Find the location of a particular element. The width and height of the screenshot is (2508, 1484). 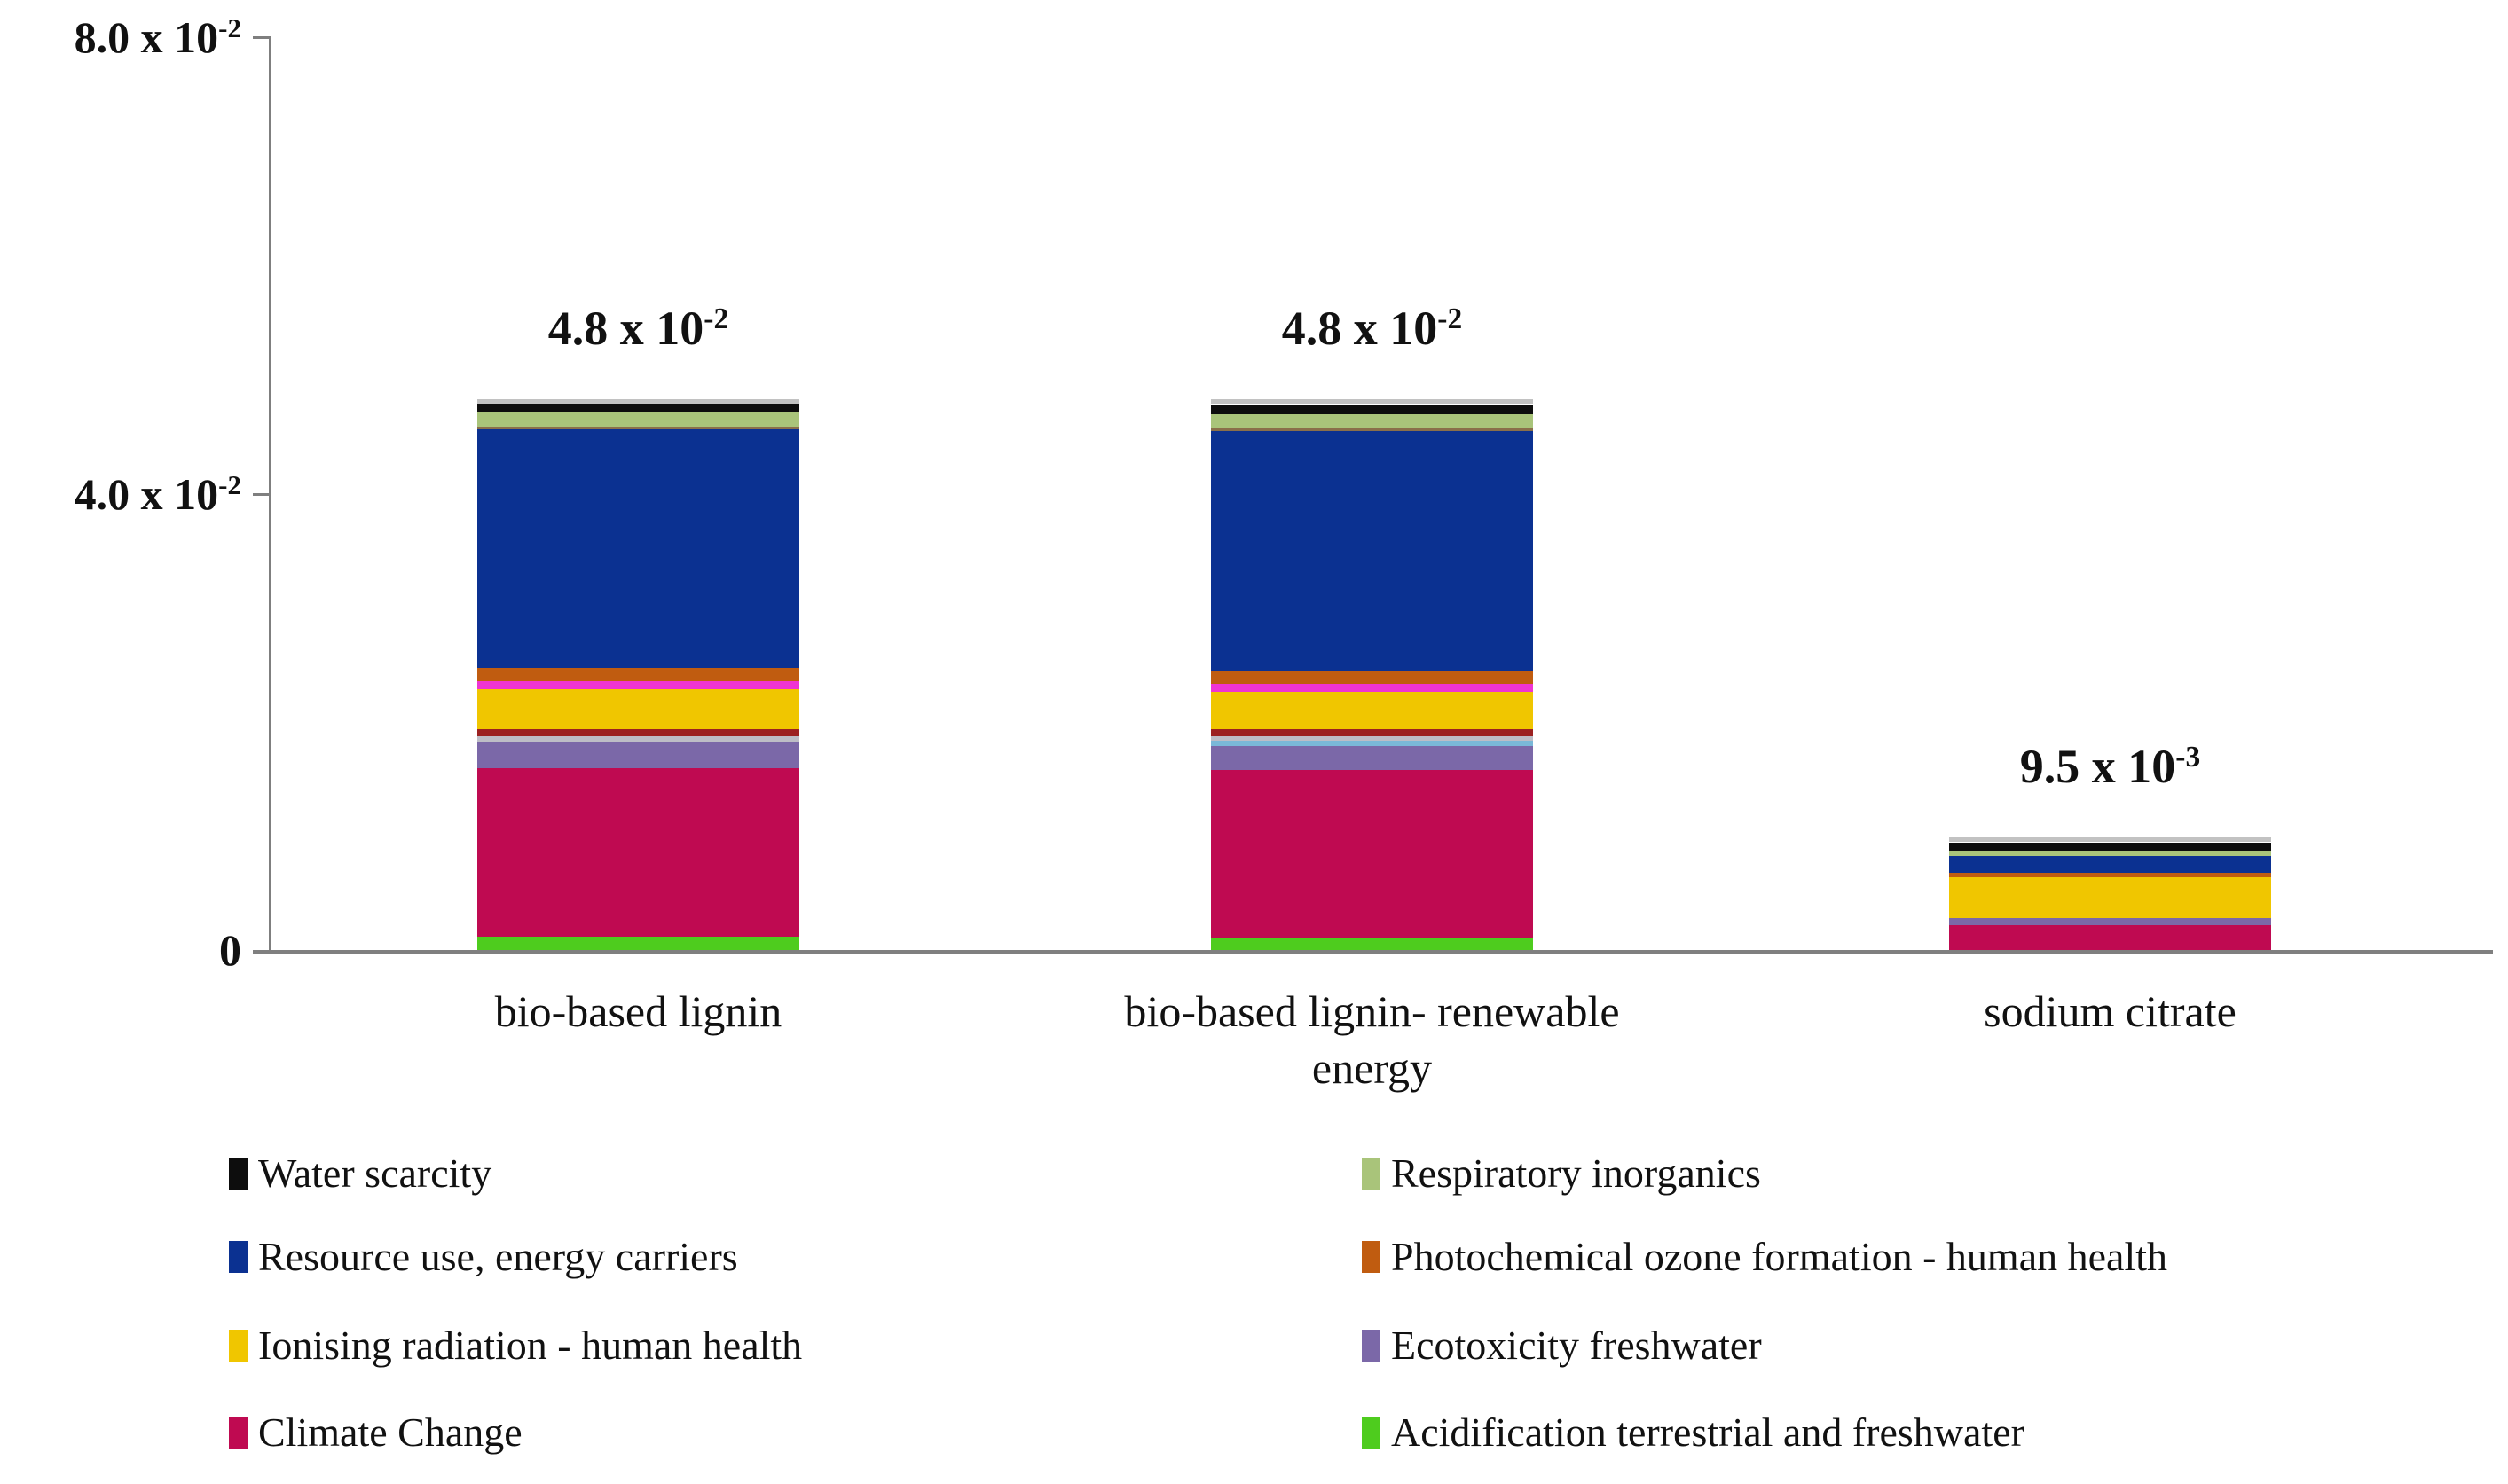

legend-item-climate-change: Climate Change is located at coordinates (376, 1433).